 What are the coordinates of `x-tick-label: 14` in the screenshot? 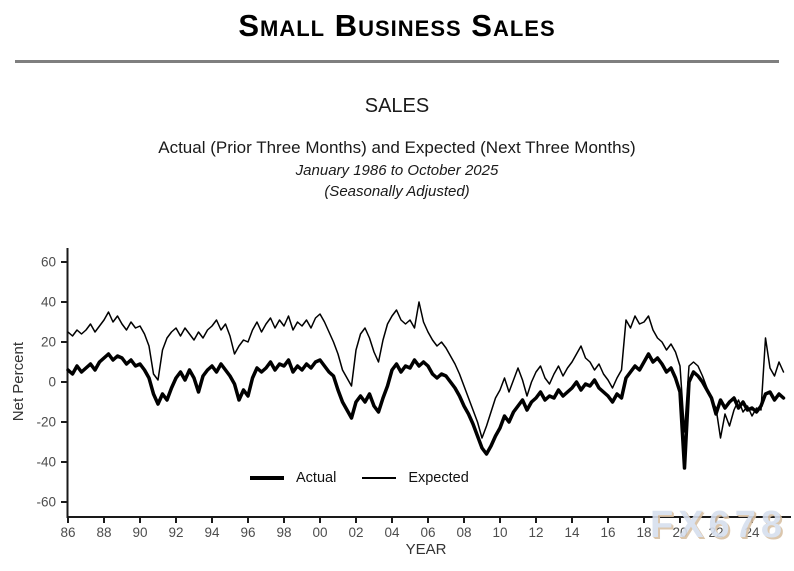 It's located at (572, 532).